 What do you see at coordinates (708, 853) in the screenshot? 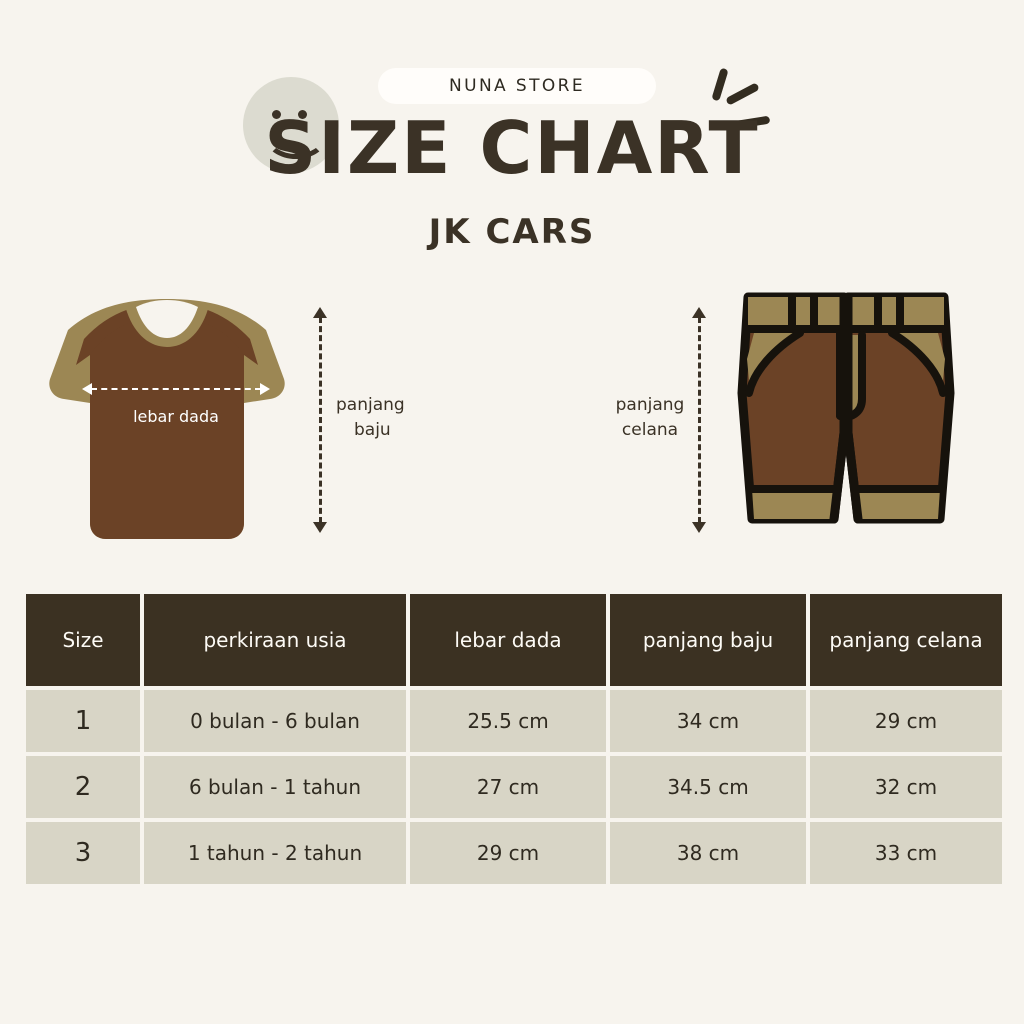
I see `cell-panjang-baju: 38 cm` at bounding box center [708, 853].